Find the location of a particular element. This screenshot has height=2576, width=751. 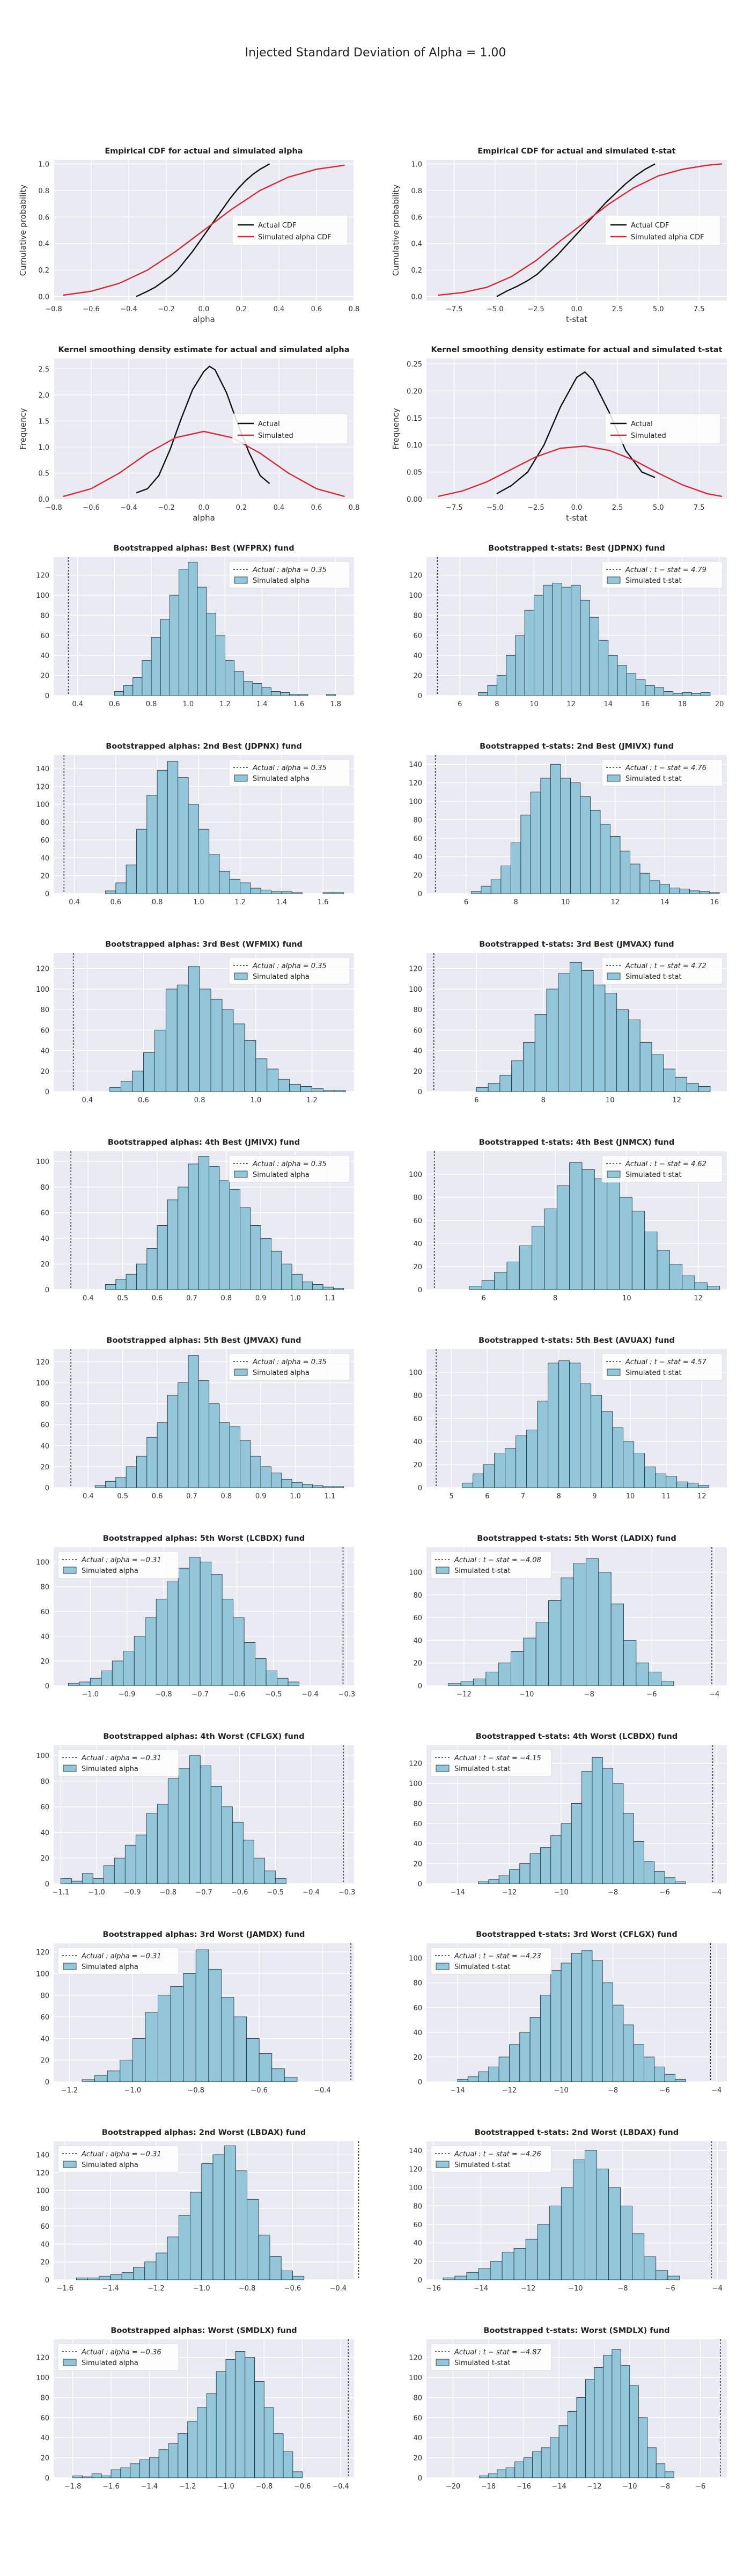

x-tick-label: 1.6 is located at coordinates (299, 704).